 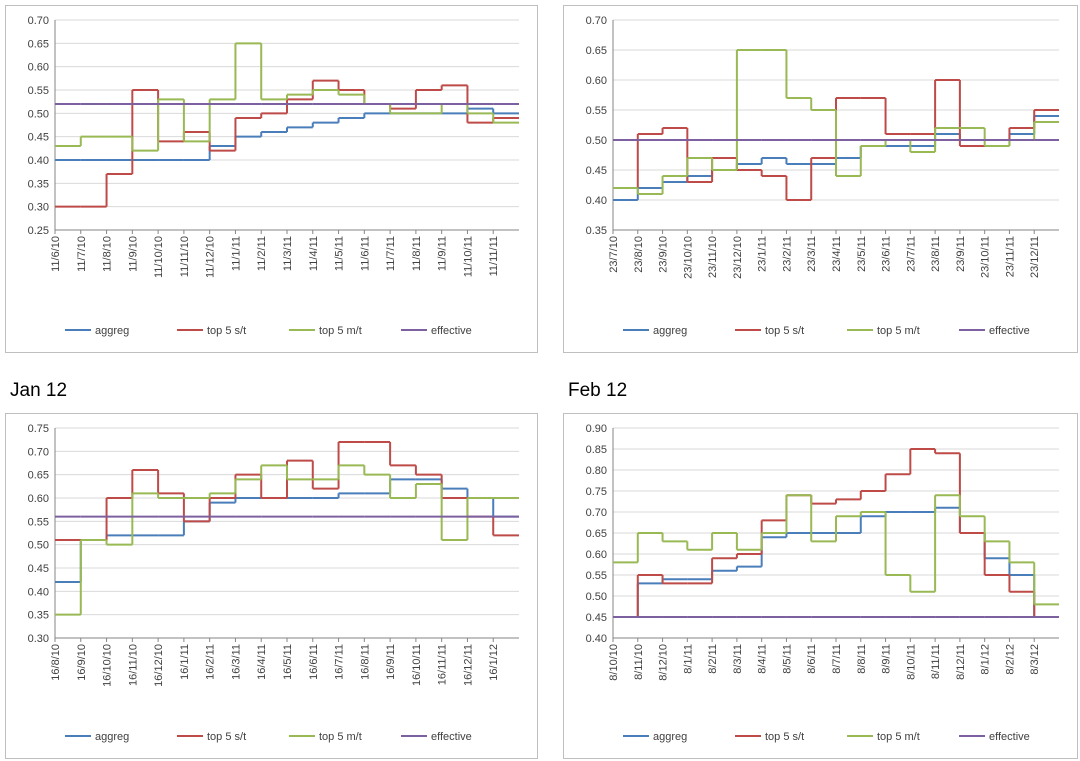 I want to click on x-tick-label: 11/7/10, so click(x=82, y=254).